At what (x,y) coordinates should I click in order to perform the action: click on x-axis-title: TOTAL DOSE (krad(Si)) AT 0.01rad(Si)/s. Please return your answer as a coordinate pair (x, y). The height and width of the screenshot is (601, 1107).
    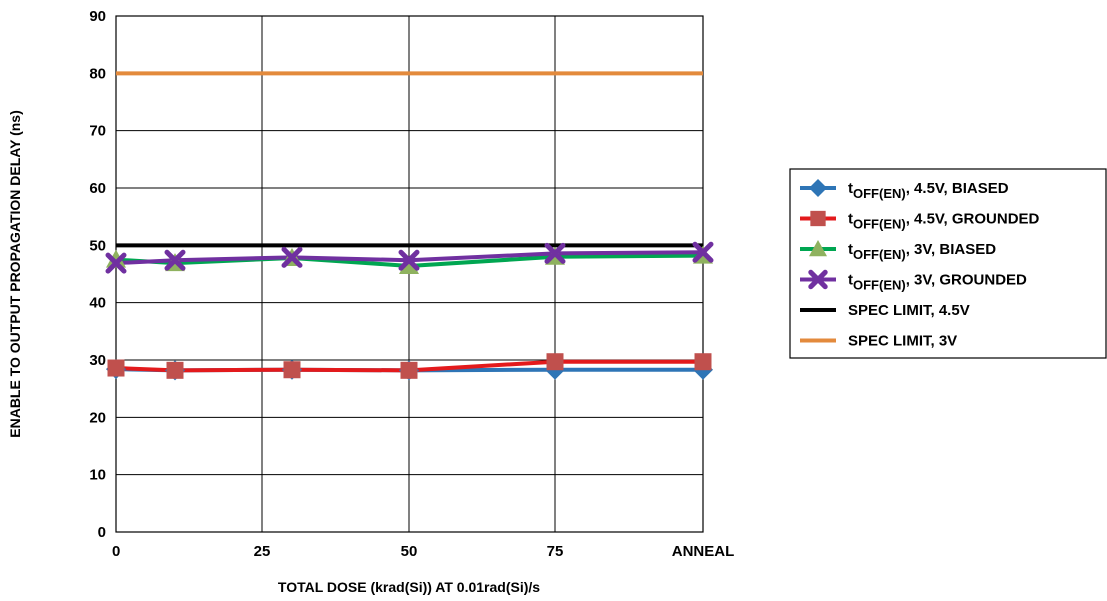
    Looking at the image, I should click on (409, 587).